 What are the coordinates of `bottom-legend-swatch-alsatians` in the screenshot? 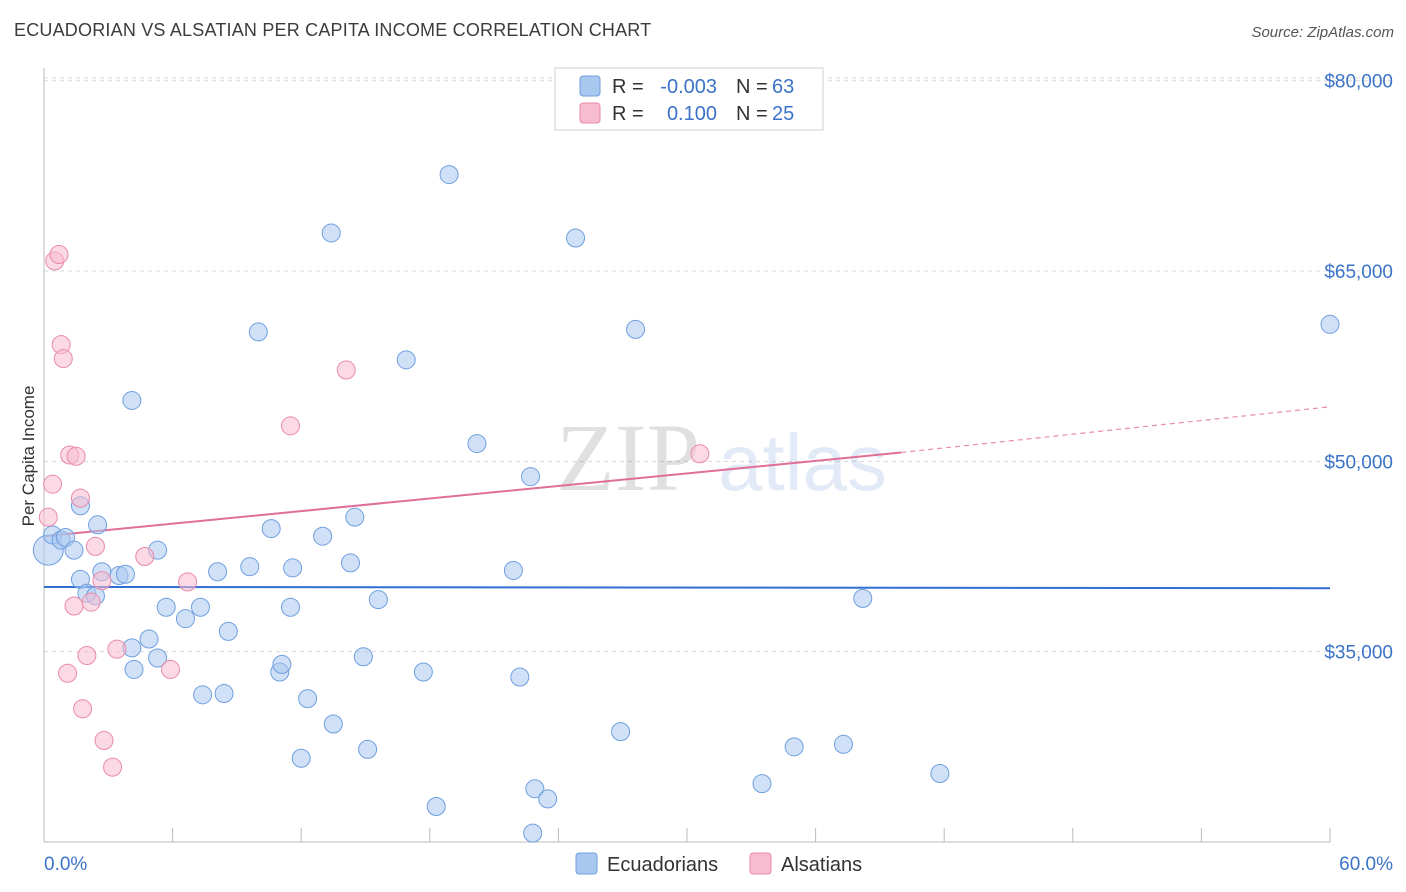 It's located at (760, 863).